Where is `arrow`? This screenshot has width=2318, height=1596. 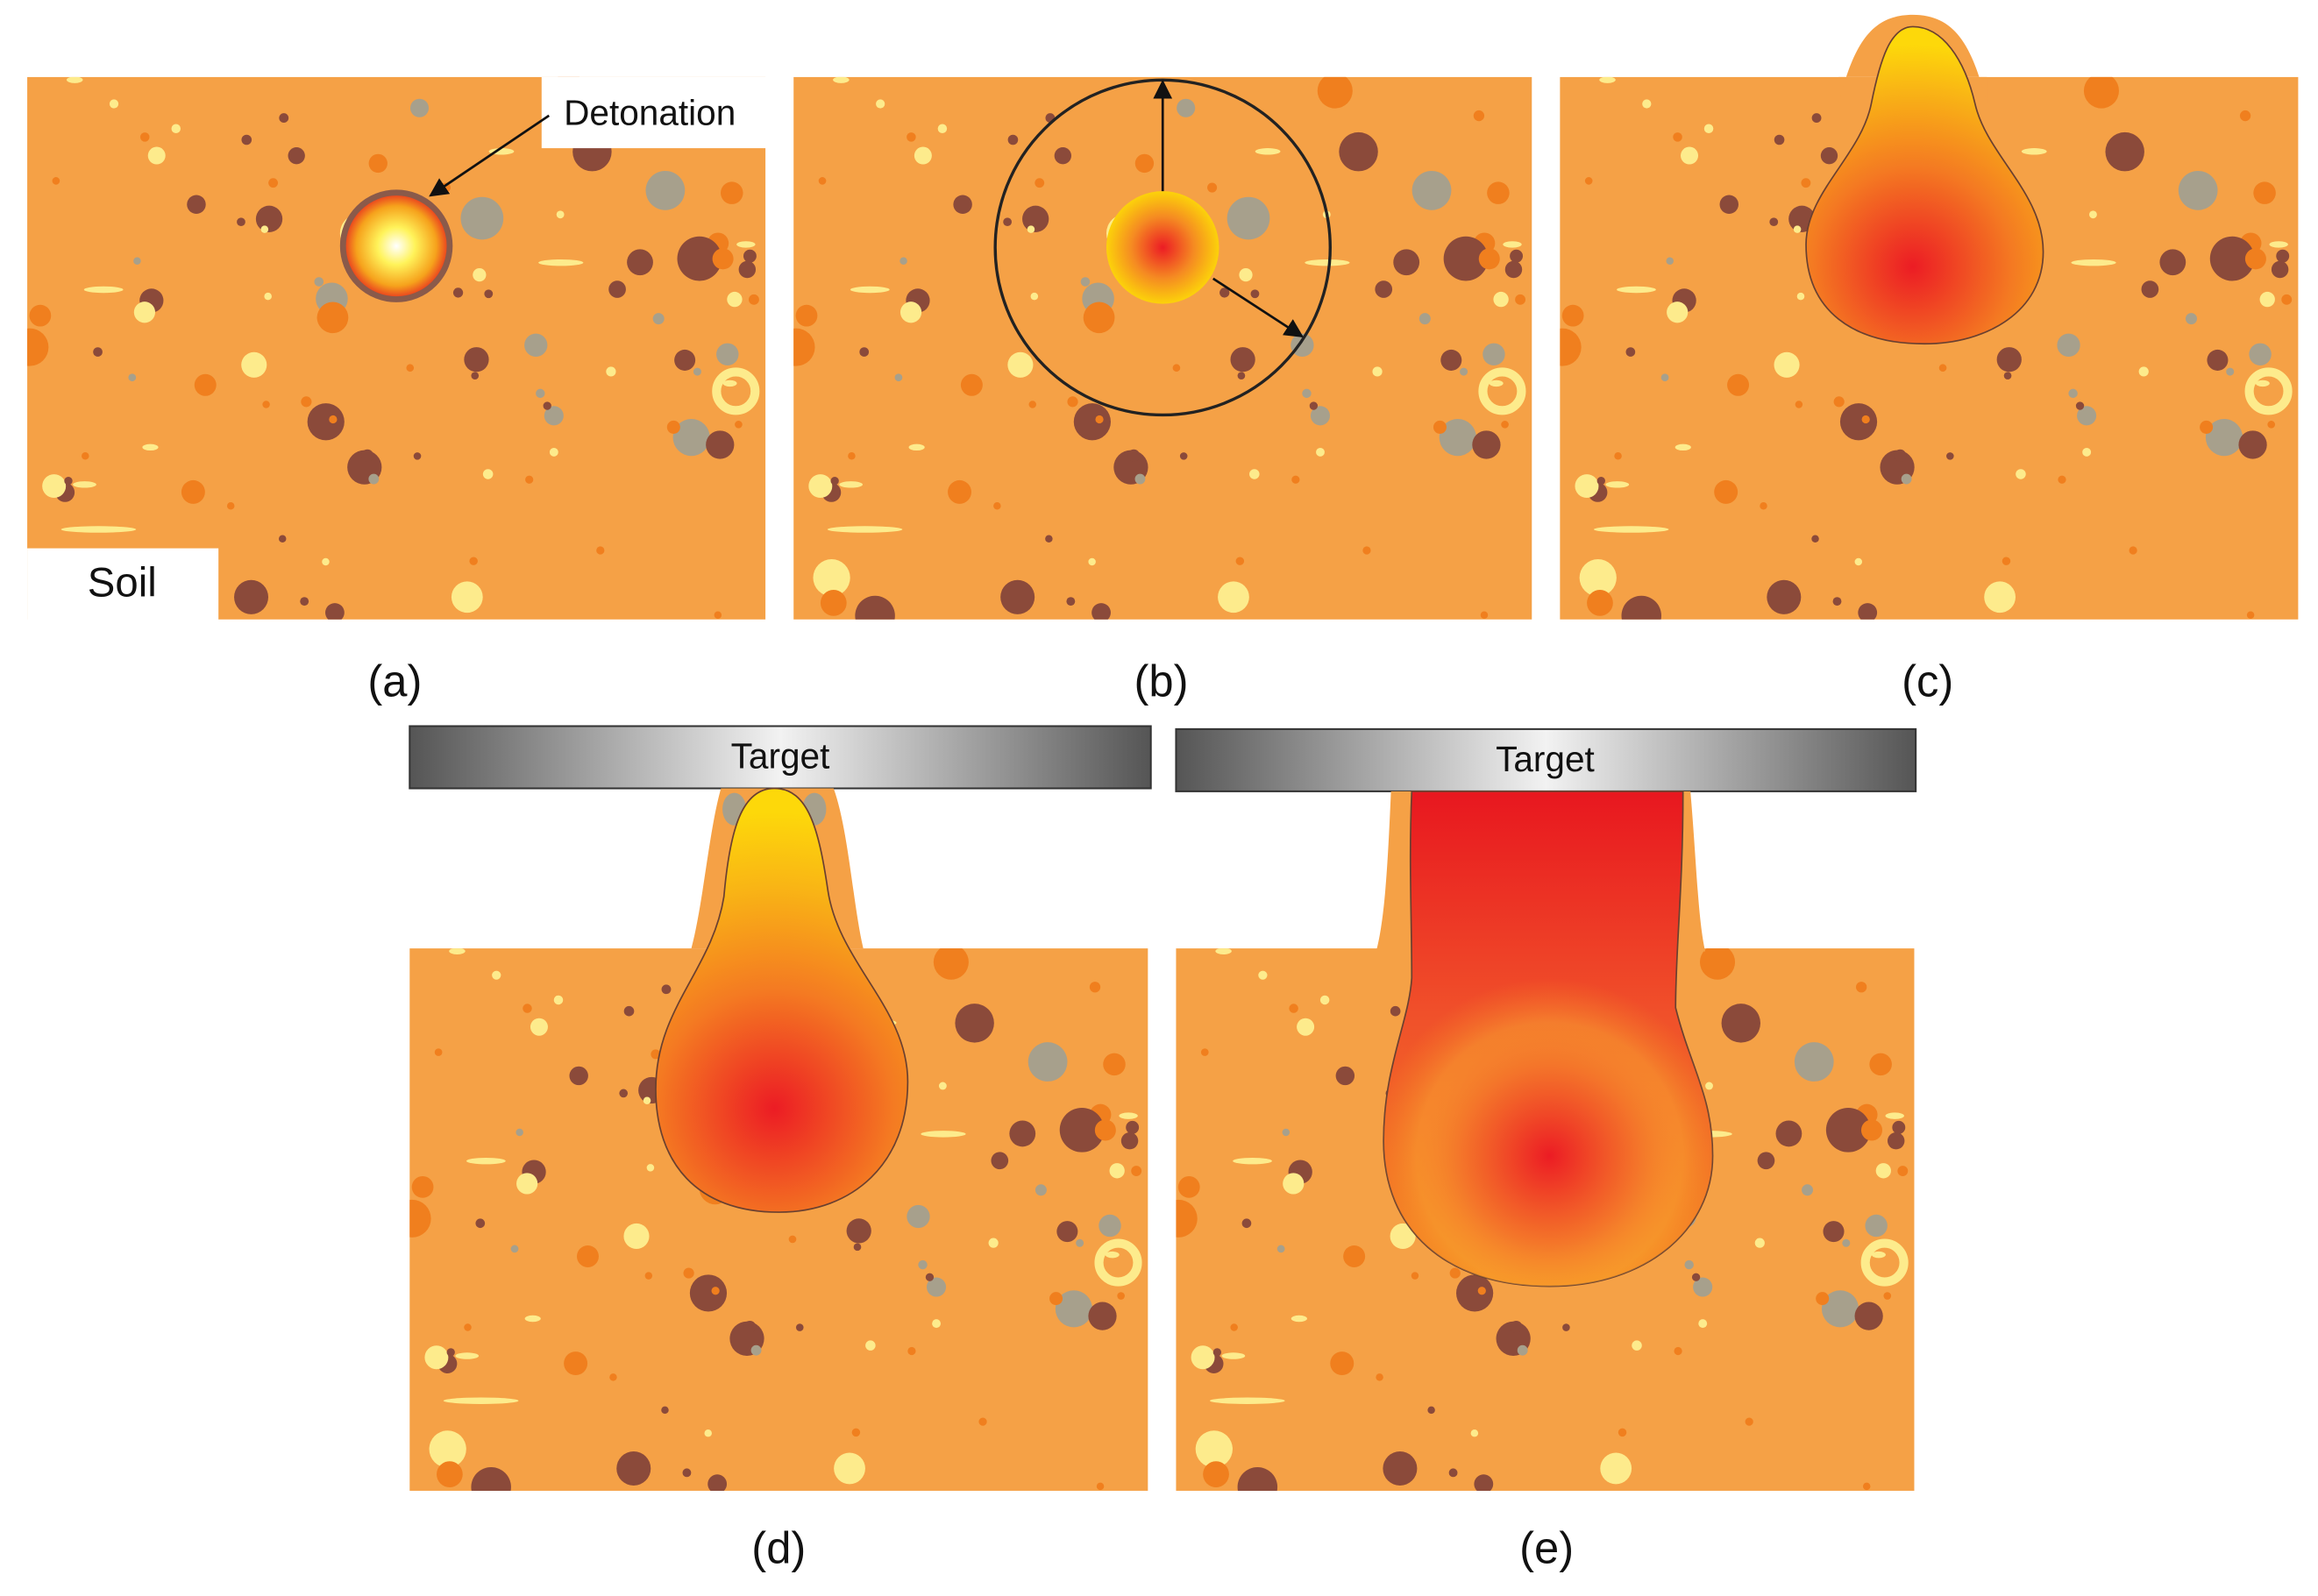
arrow is located at coordinates (1258, 307).